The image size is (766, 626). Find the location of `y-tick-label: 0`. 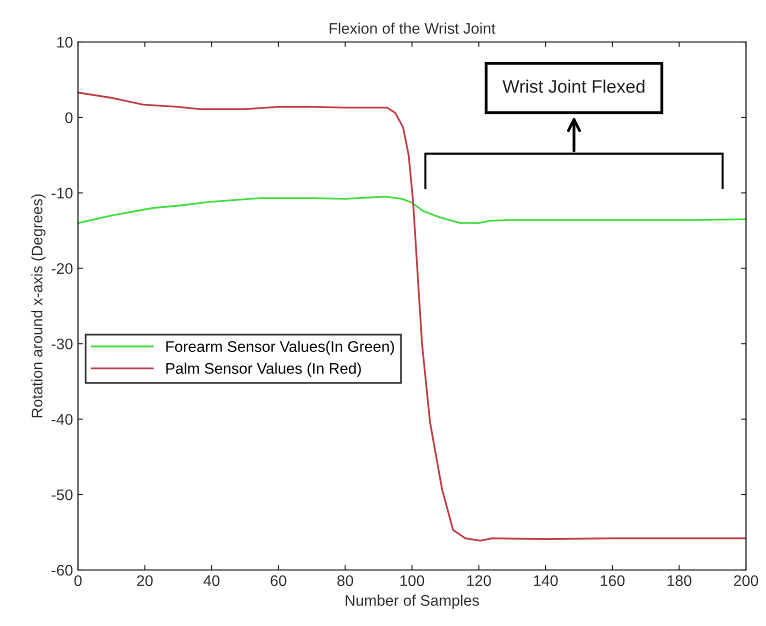

y-tick-label: 0 is located at coordinates (69, 118).